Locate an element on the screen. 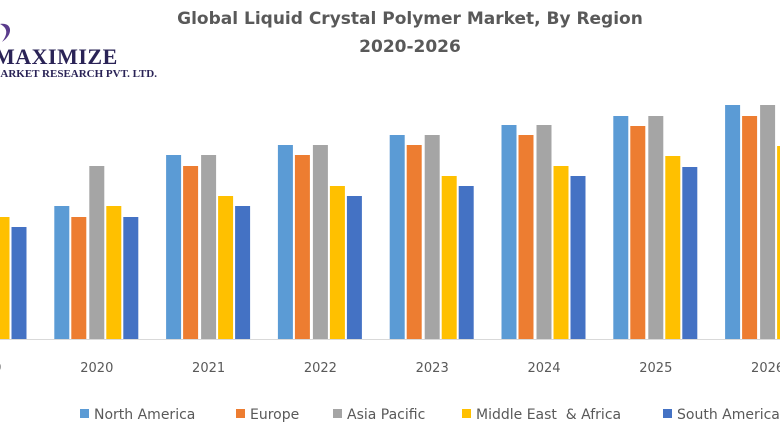  bar-europe-2025 is located at coordinates (638, 232).